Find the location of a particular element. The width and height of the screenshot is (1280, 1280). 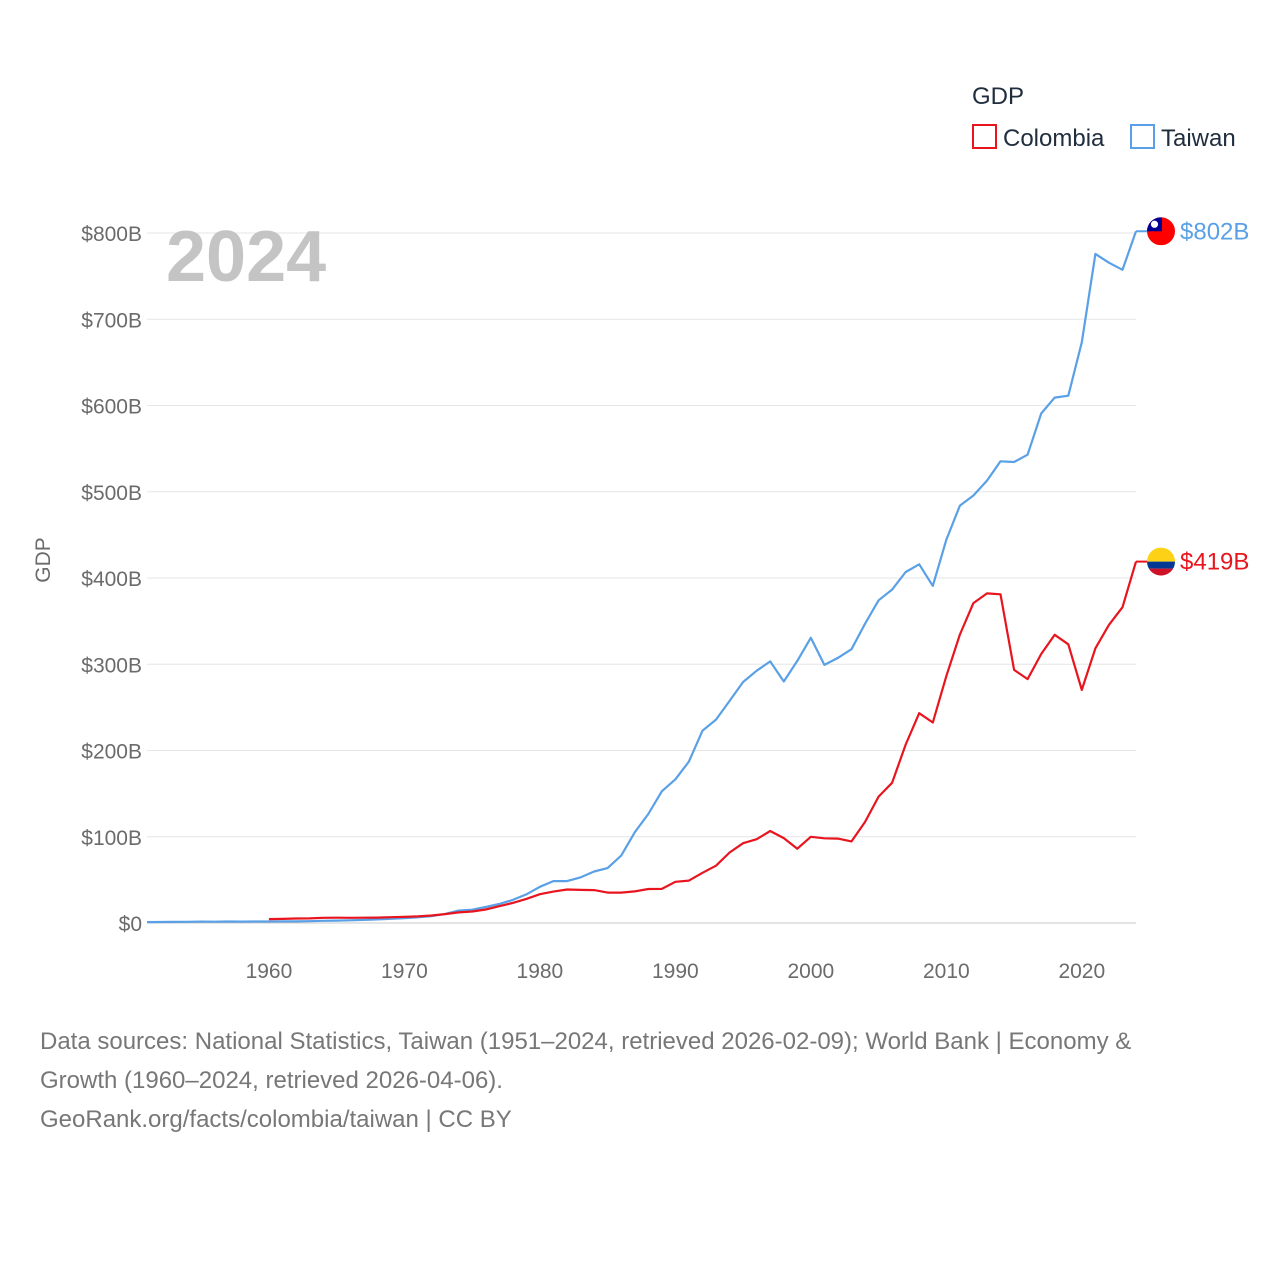

y-tick-label: $100B is located at coordinates (111, 838).